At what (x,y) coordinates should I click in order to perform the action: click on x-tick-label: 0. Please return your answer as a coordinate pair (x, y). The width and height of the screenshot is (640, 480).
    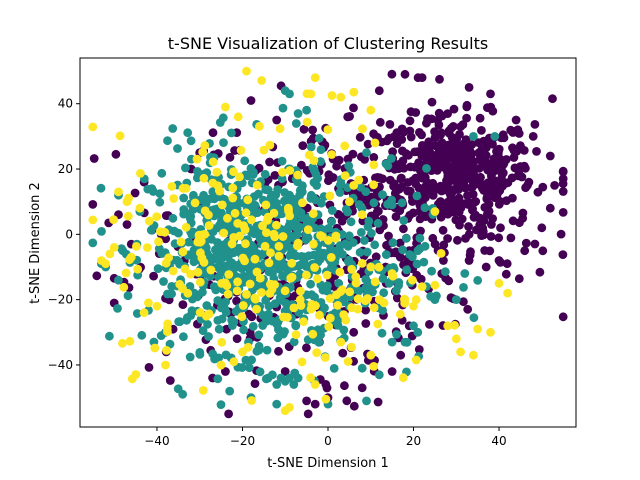
    Looking at the image, I should click on (328, 441).